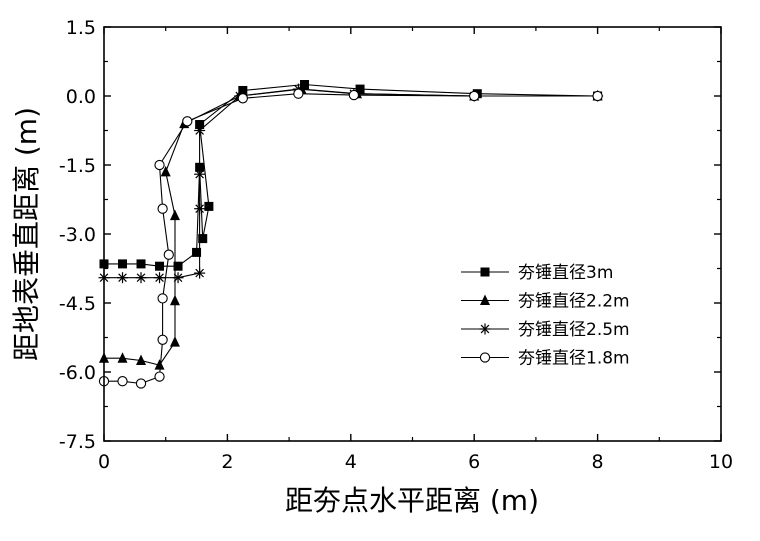  What do you see at coordinates (81, 97) in the screenshot?
I see `y-tick-label: 0.0` at bounding box center [81, 97].